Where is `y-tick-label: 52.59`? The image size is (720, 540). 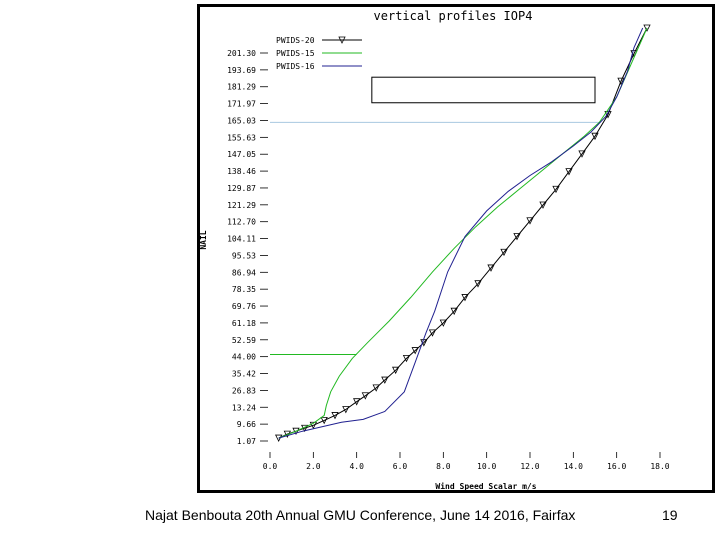
y-tick-label: 52.59 is located at coordinates (244, 340).